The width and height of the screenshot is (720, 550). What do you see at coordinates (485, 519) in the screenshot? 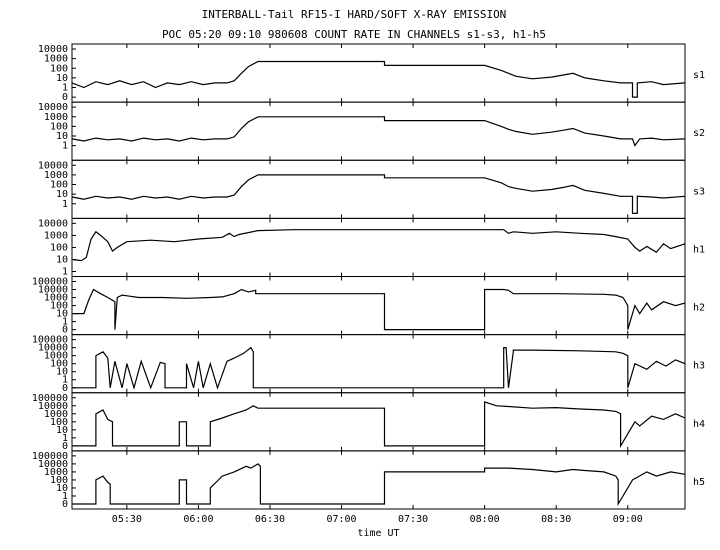
I see `x-tick-label: 08:00` at bounding box center [485, 519].